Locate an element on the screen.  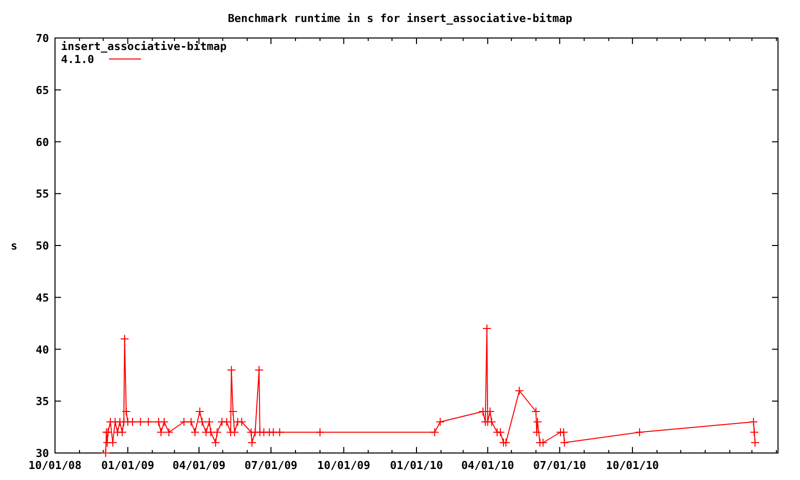
y-tick-label: 60 is located at coordinates (42, 142).